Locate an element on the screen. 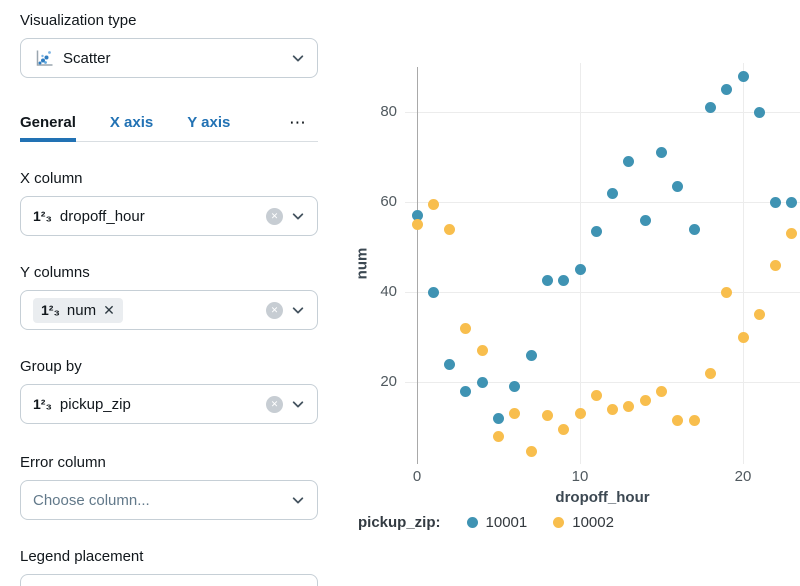 This screenshot has width=800, height=586. scatter-icon is located at coordinates (44, 58).